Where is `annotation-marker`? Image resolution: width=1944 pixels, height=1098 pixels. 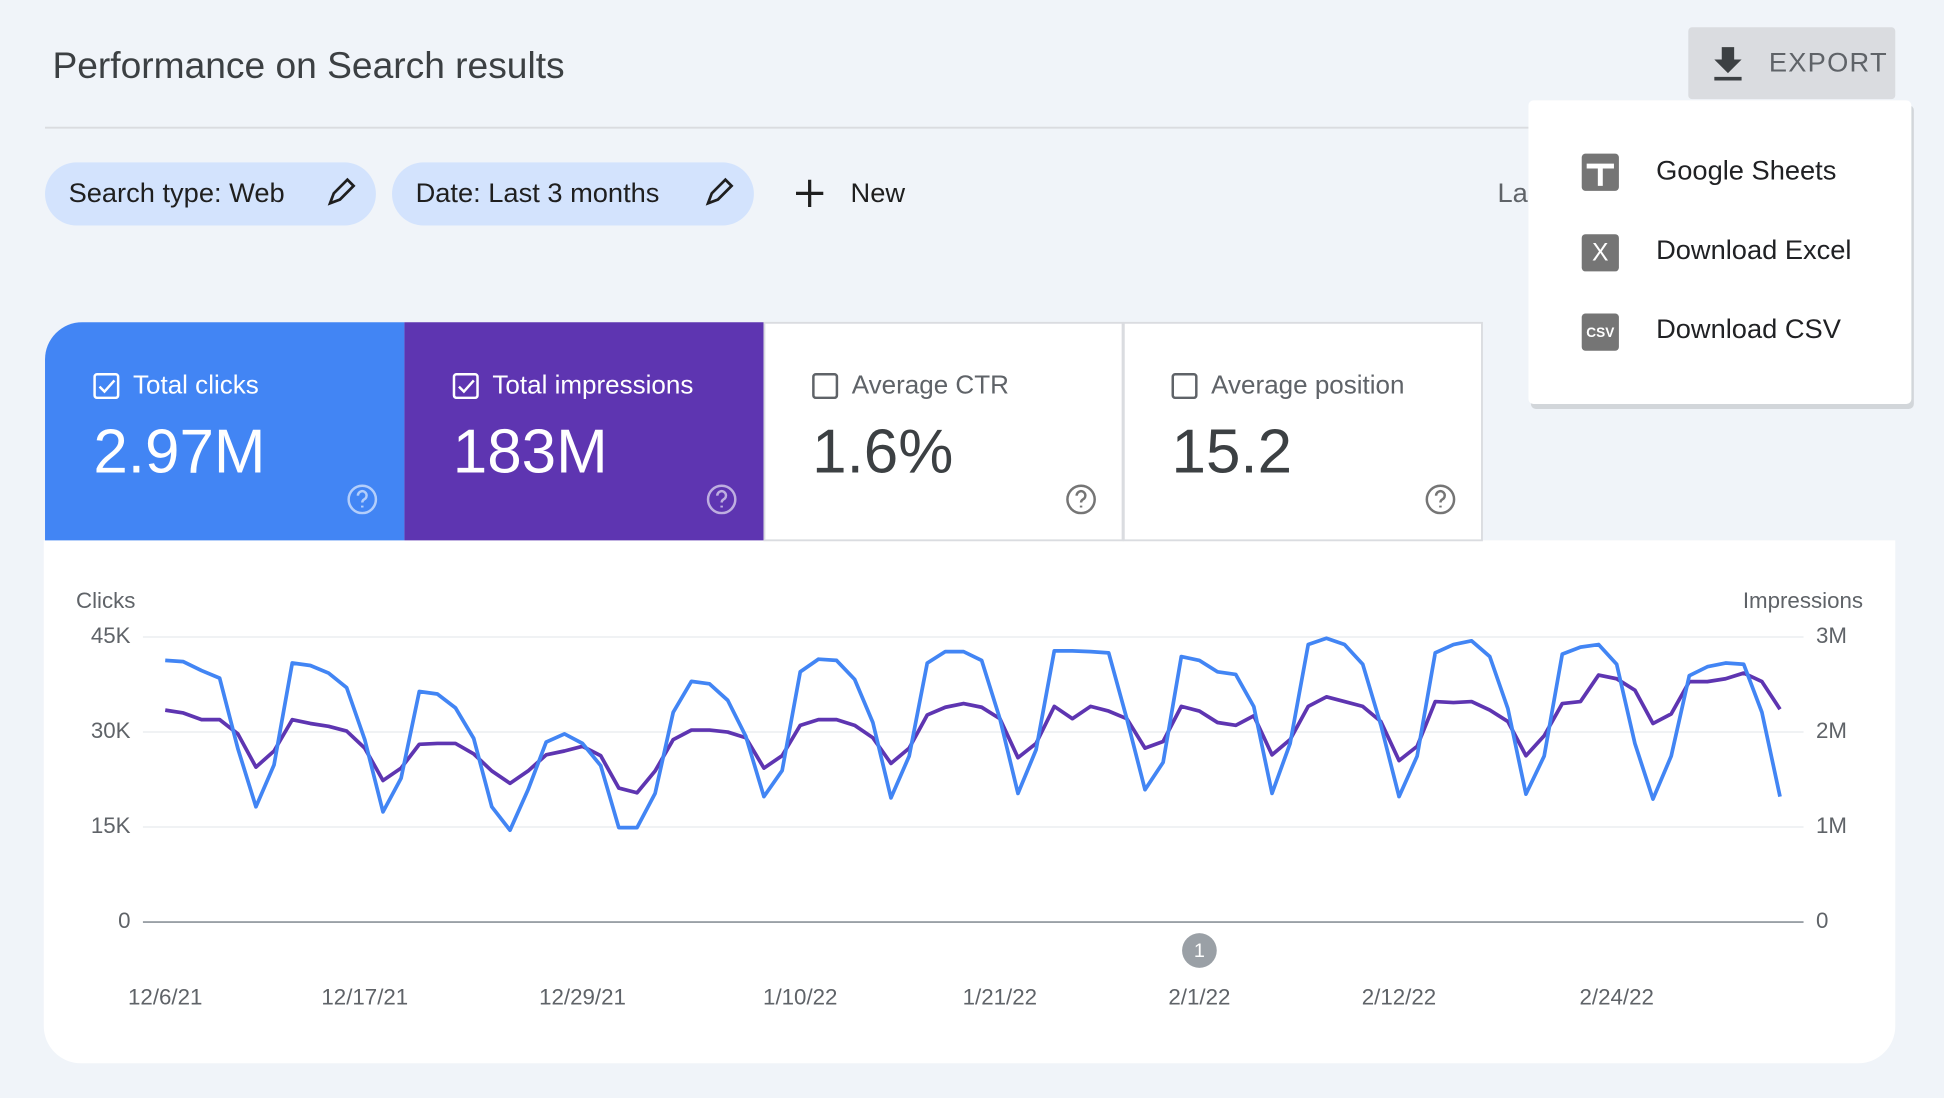 annotation-marker is located at coordinates (1199, 950).